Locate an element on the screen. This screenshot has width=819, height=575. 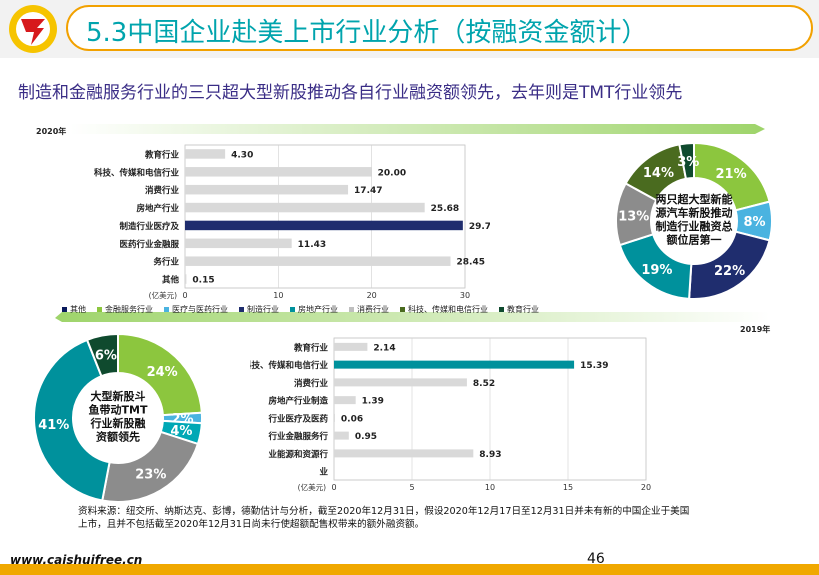
legend-label: 教育行业 is located at coordinates (523, 309).